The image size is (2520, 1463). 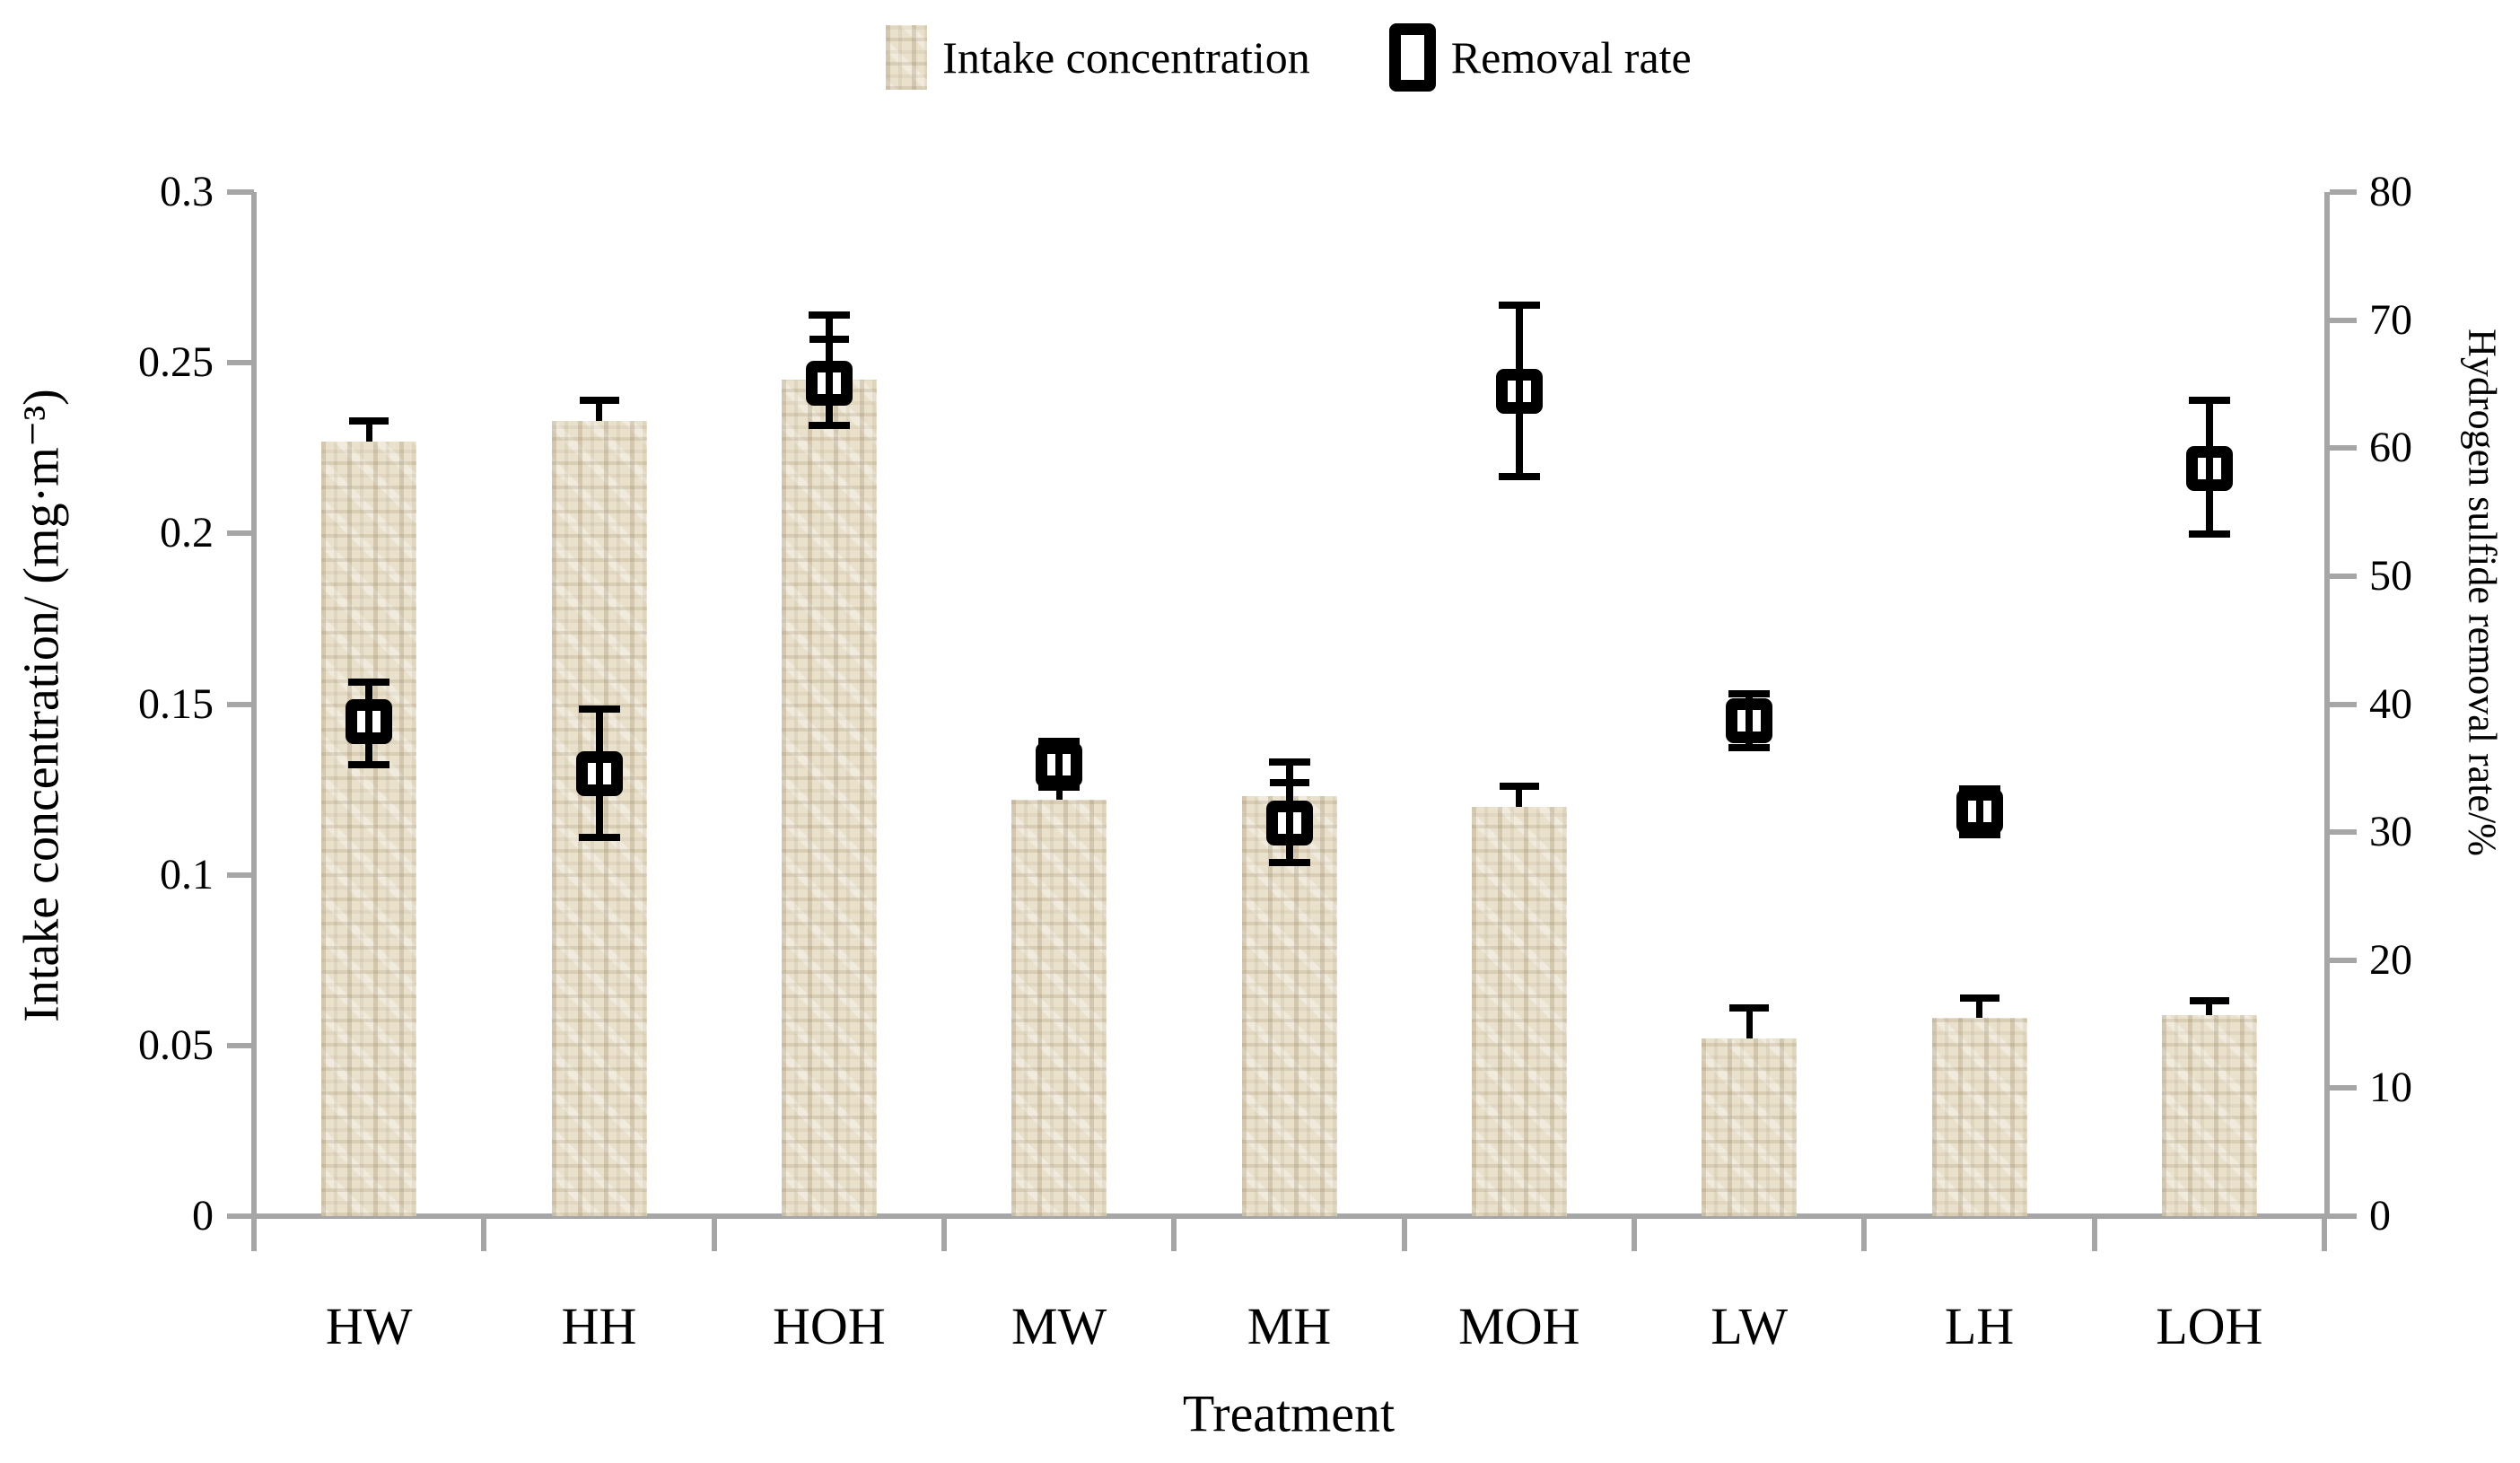 I want to click on right-axis-line, so click(x=2327, y=705).